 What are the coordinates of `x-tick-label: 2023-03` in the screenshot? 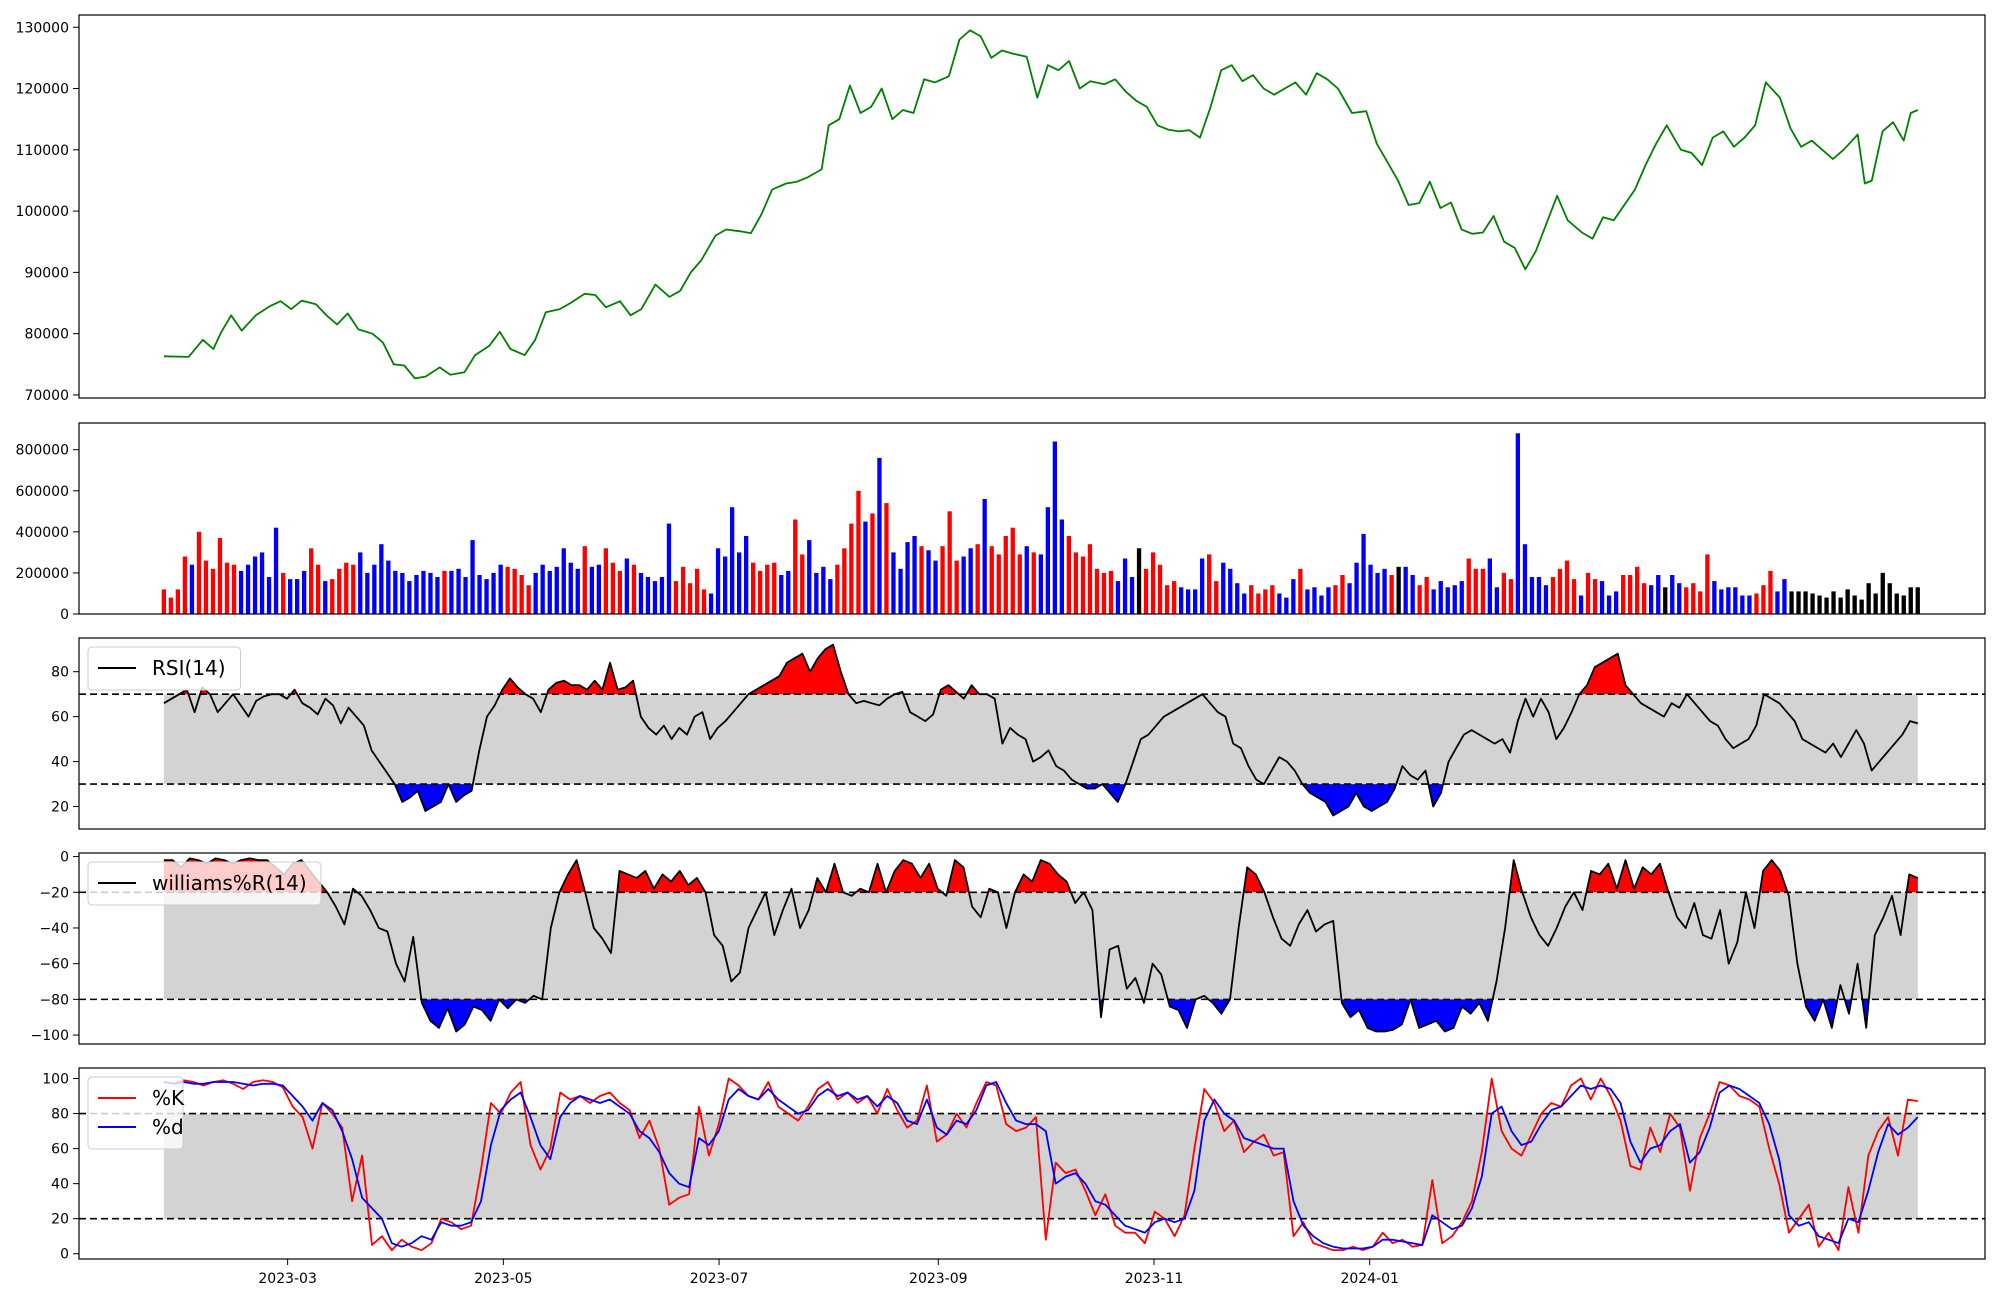 It's located at (287, 1279).